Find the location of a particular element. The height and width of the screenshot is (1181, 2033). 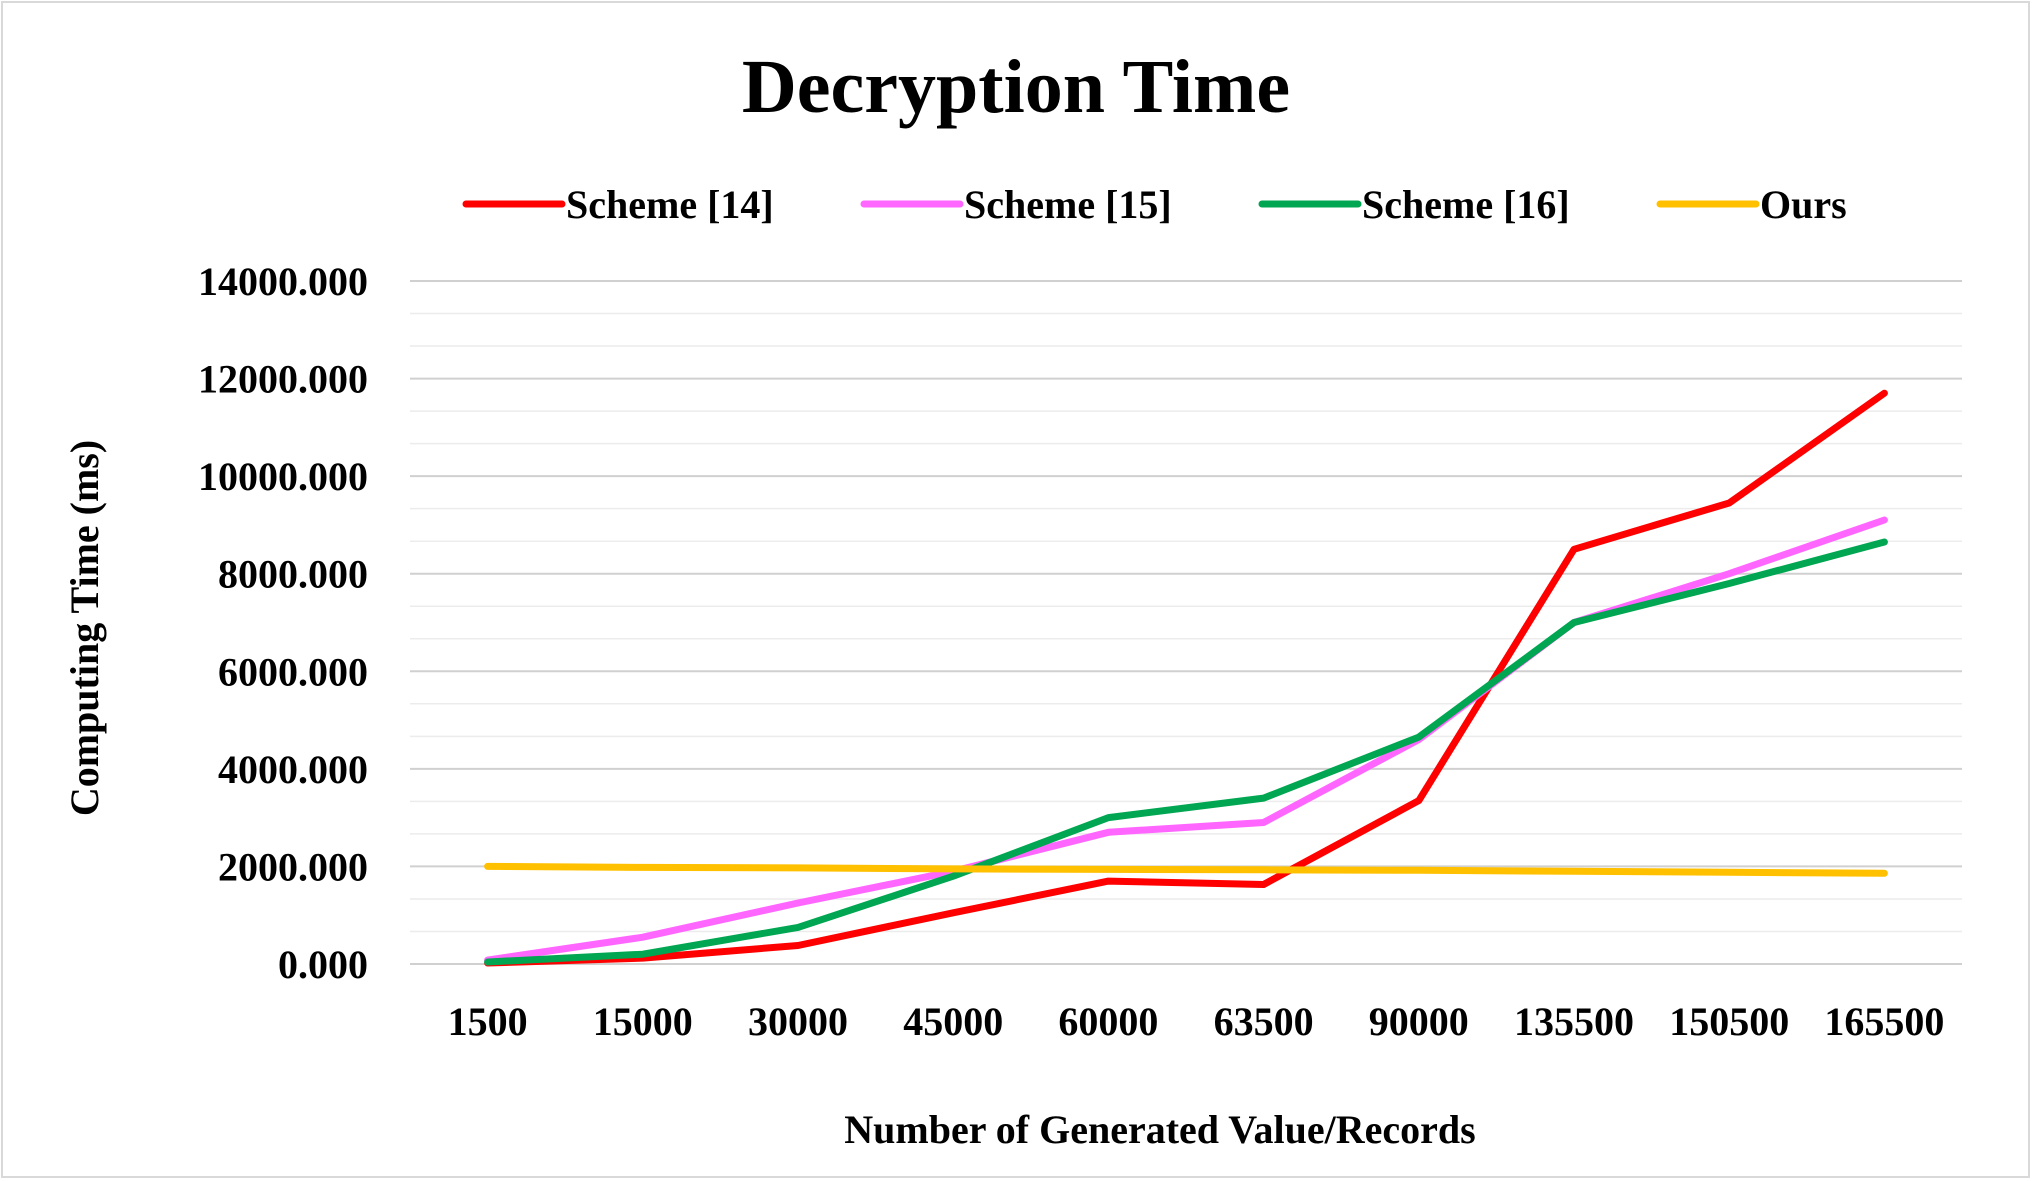

y-axis-label: Computing Time (ms) is located at coordinates (84, 628).